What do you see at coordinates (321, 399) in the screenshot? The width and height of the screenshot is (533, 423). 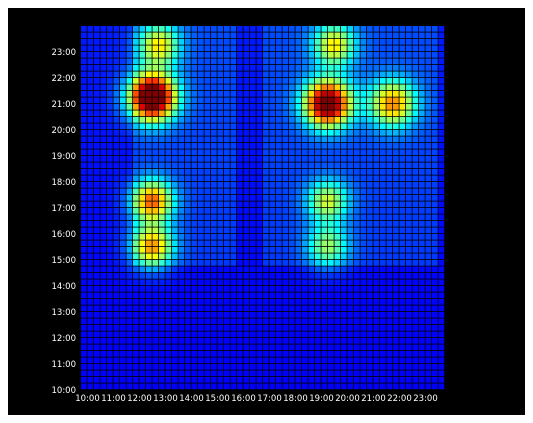 I see `x-tick-label: 19:00` at bounding box center [321, 399].